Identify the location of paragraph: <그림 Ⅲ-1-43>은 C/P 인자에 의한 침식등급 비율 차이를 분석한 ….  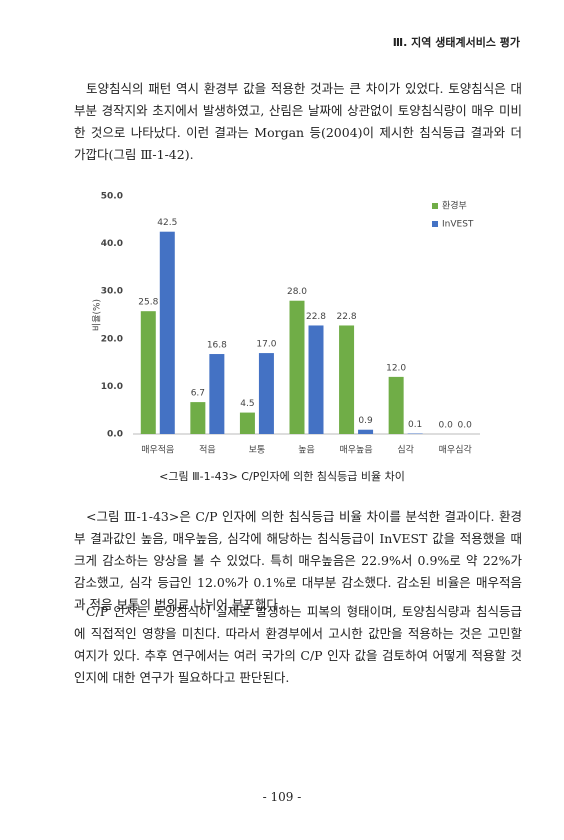
(298, 560).